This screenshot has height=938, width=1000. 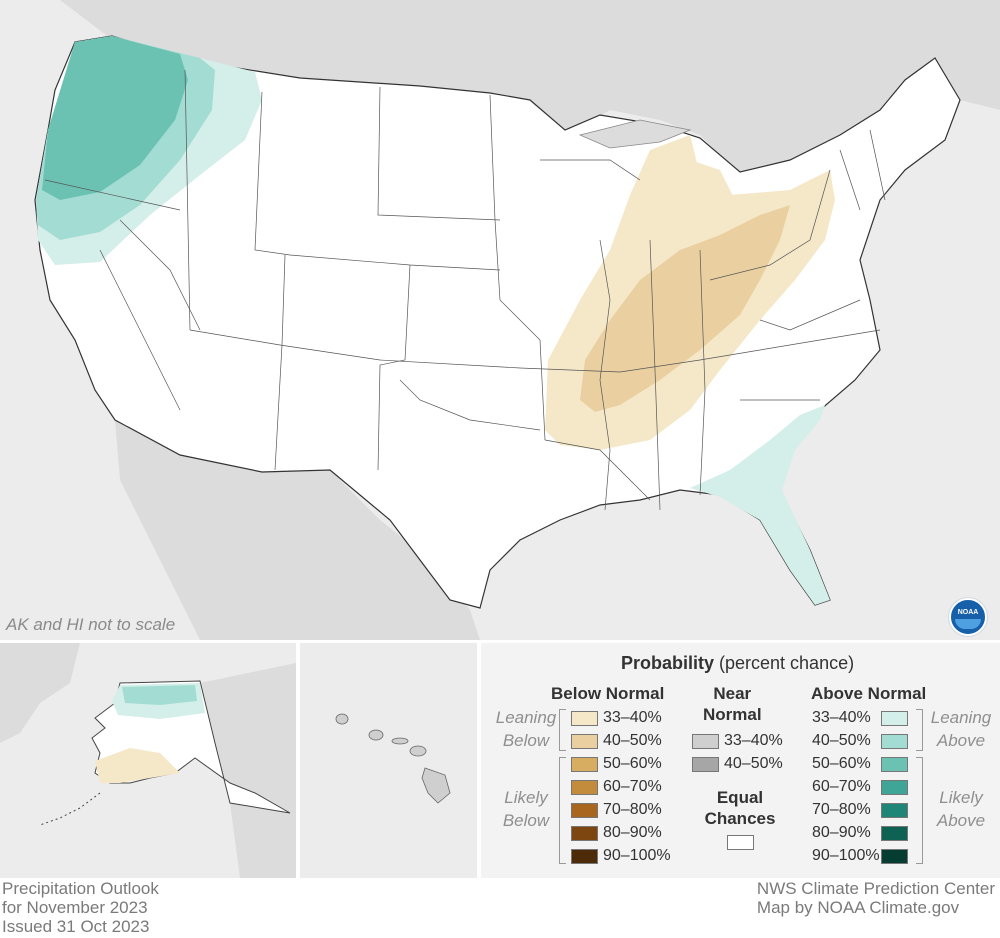 What do you see at coordinates (738, 663) in the screenshot?
I see `legend-title: Probability (percent chance)` at bounding box center [738, 663].